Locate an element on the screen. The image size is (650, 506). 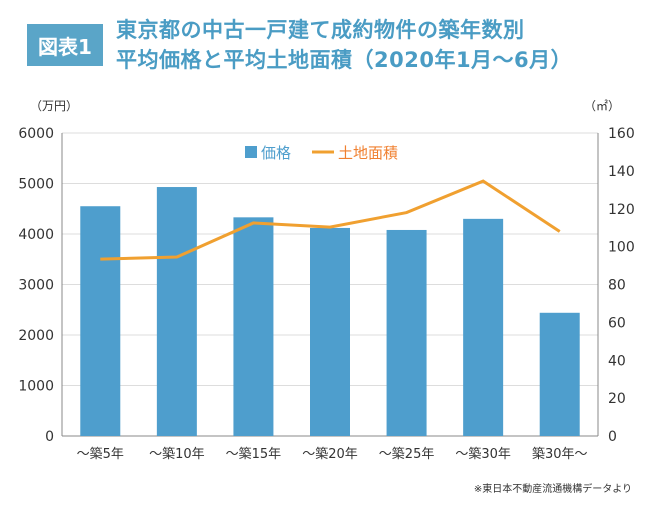
left-tick-label: 1000 is located at coordinates (36, 387).